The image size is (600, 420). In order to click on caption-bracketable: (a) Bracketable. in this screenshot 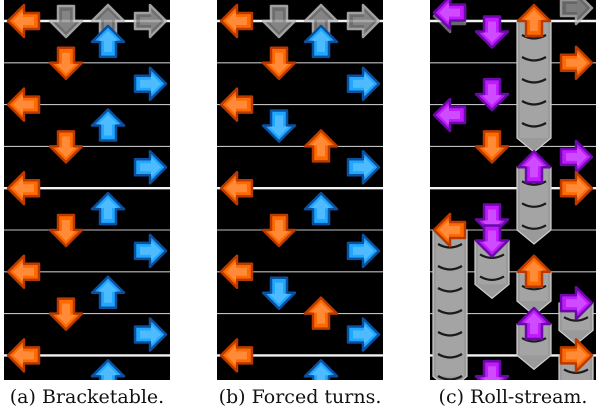, I will do `click(87, 397)`.